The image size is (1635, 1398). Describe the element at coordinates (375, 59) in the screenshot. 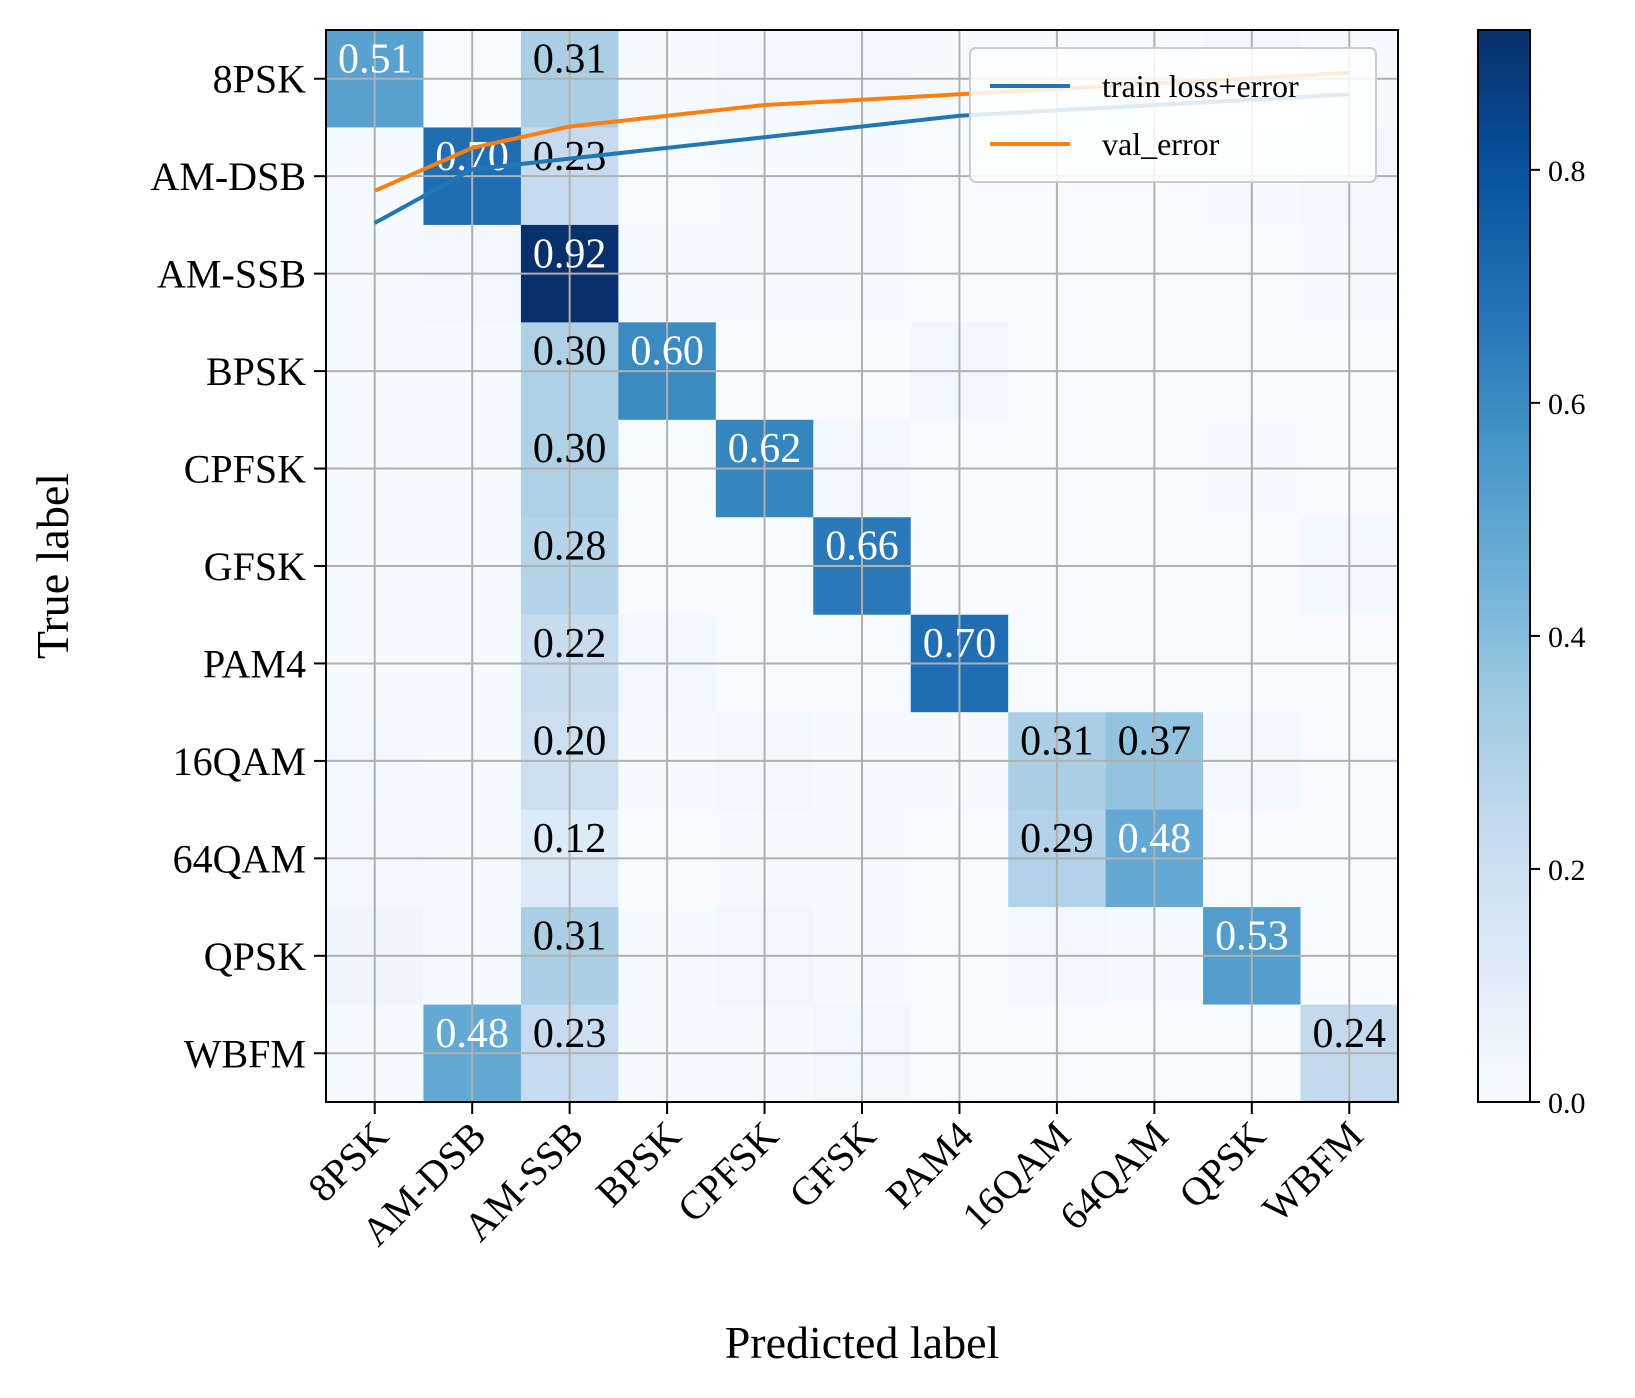

I see `cell-value-label: 0.51` at that location.